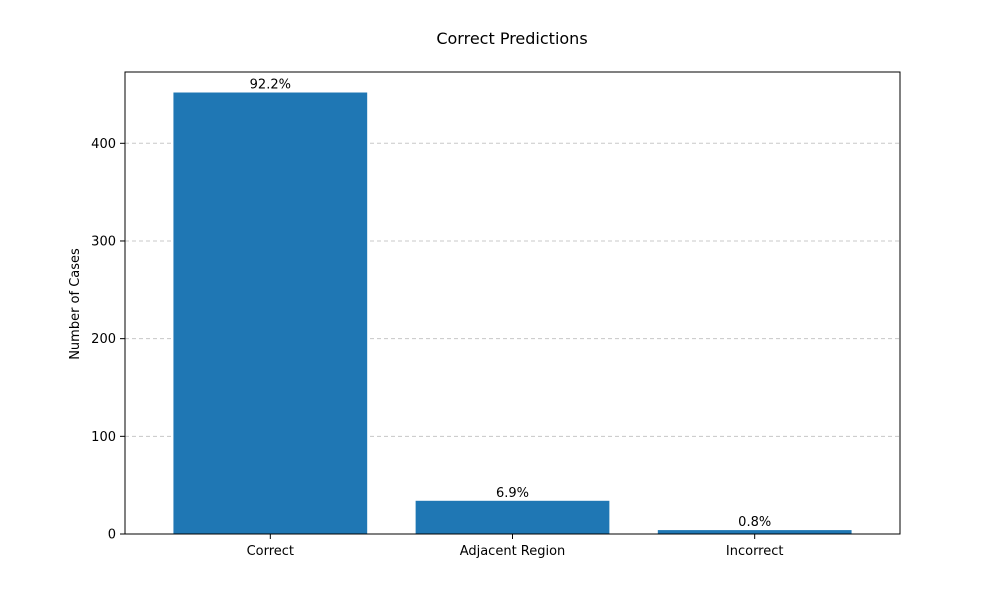  I want to click on y-tick-label: 400, so click(103, 144).